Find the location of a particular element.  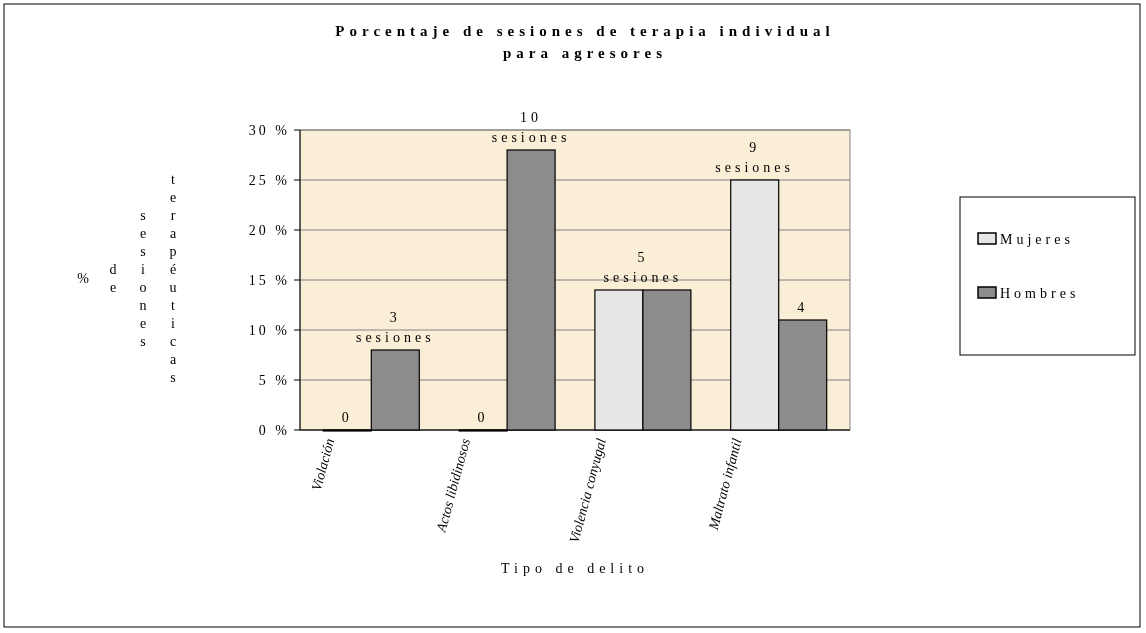

x-axis-title: Tipo de delito is located at coordinates (575, 568).